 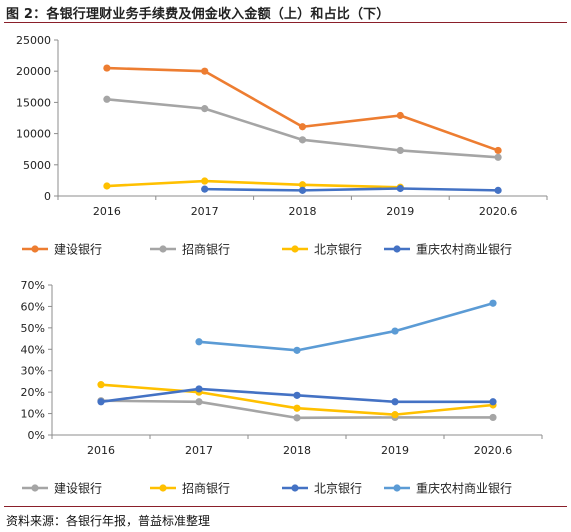 What do you see at coordinates (33, 40) in the screenshot?
I see `y-tick-label: 25000` at bounding box center [33, 40].